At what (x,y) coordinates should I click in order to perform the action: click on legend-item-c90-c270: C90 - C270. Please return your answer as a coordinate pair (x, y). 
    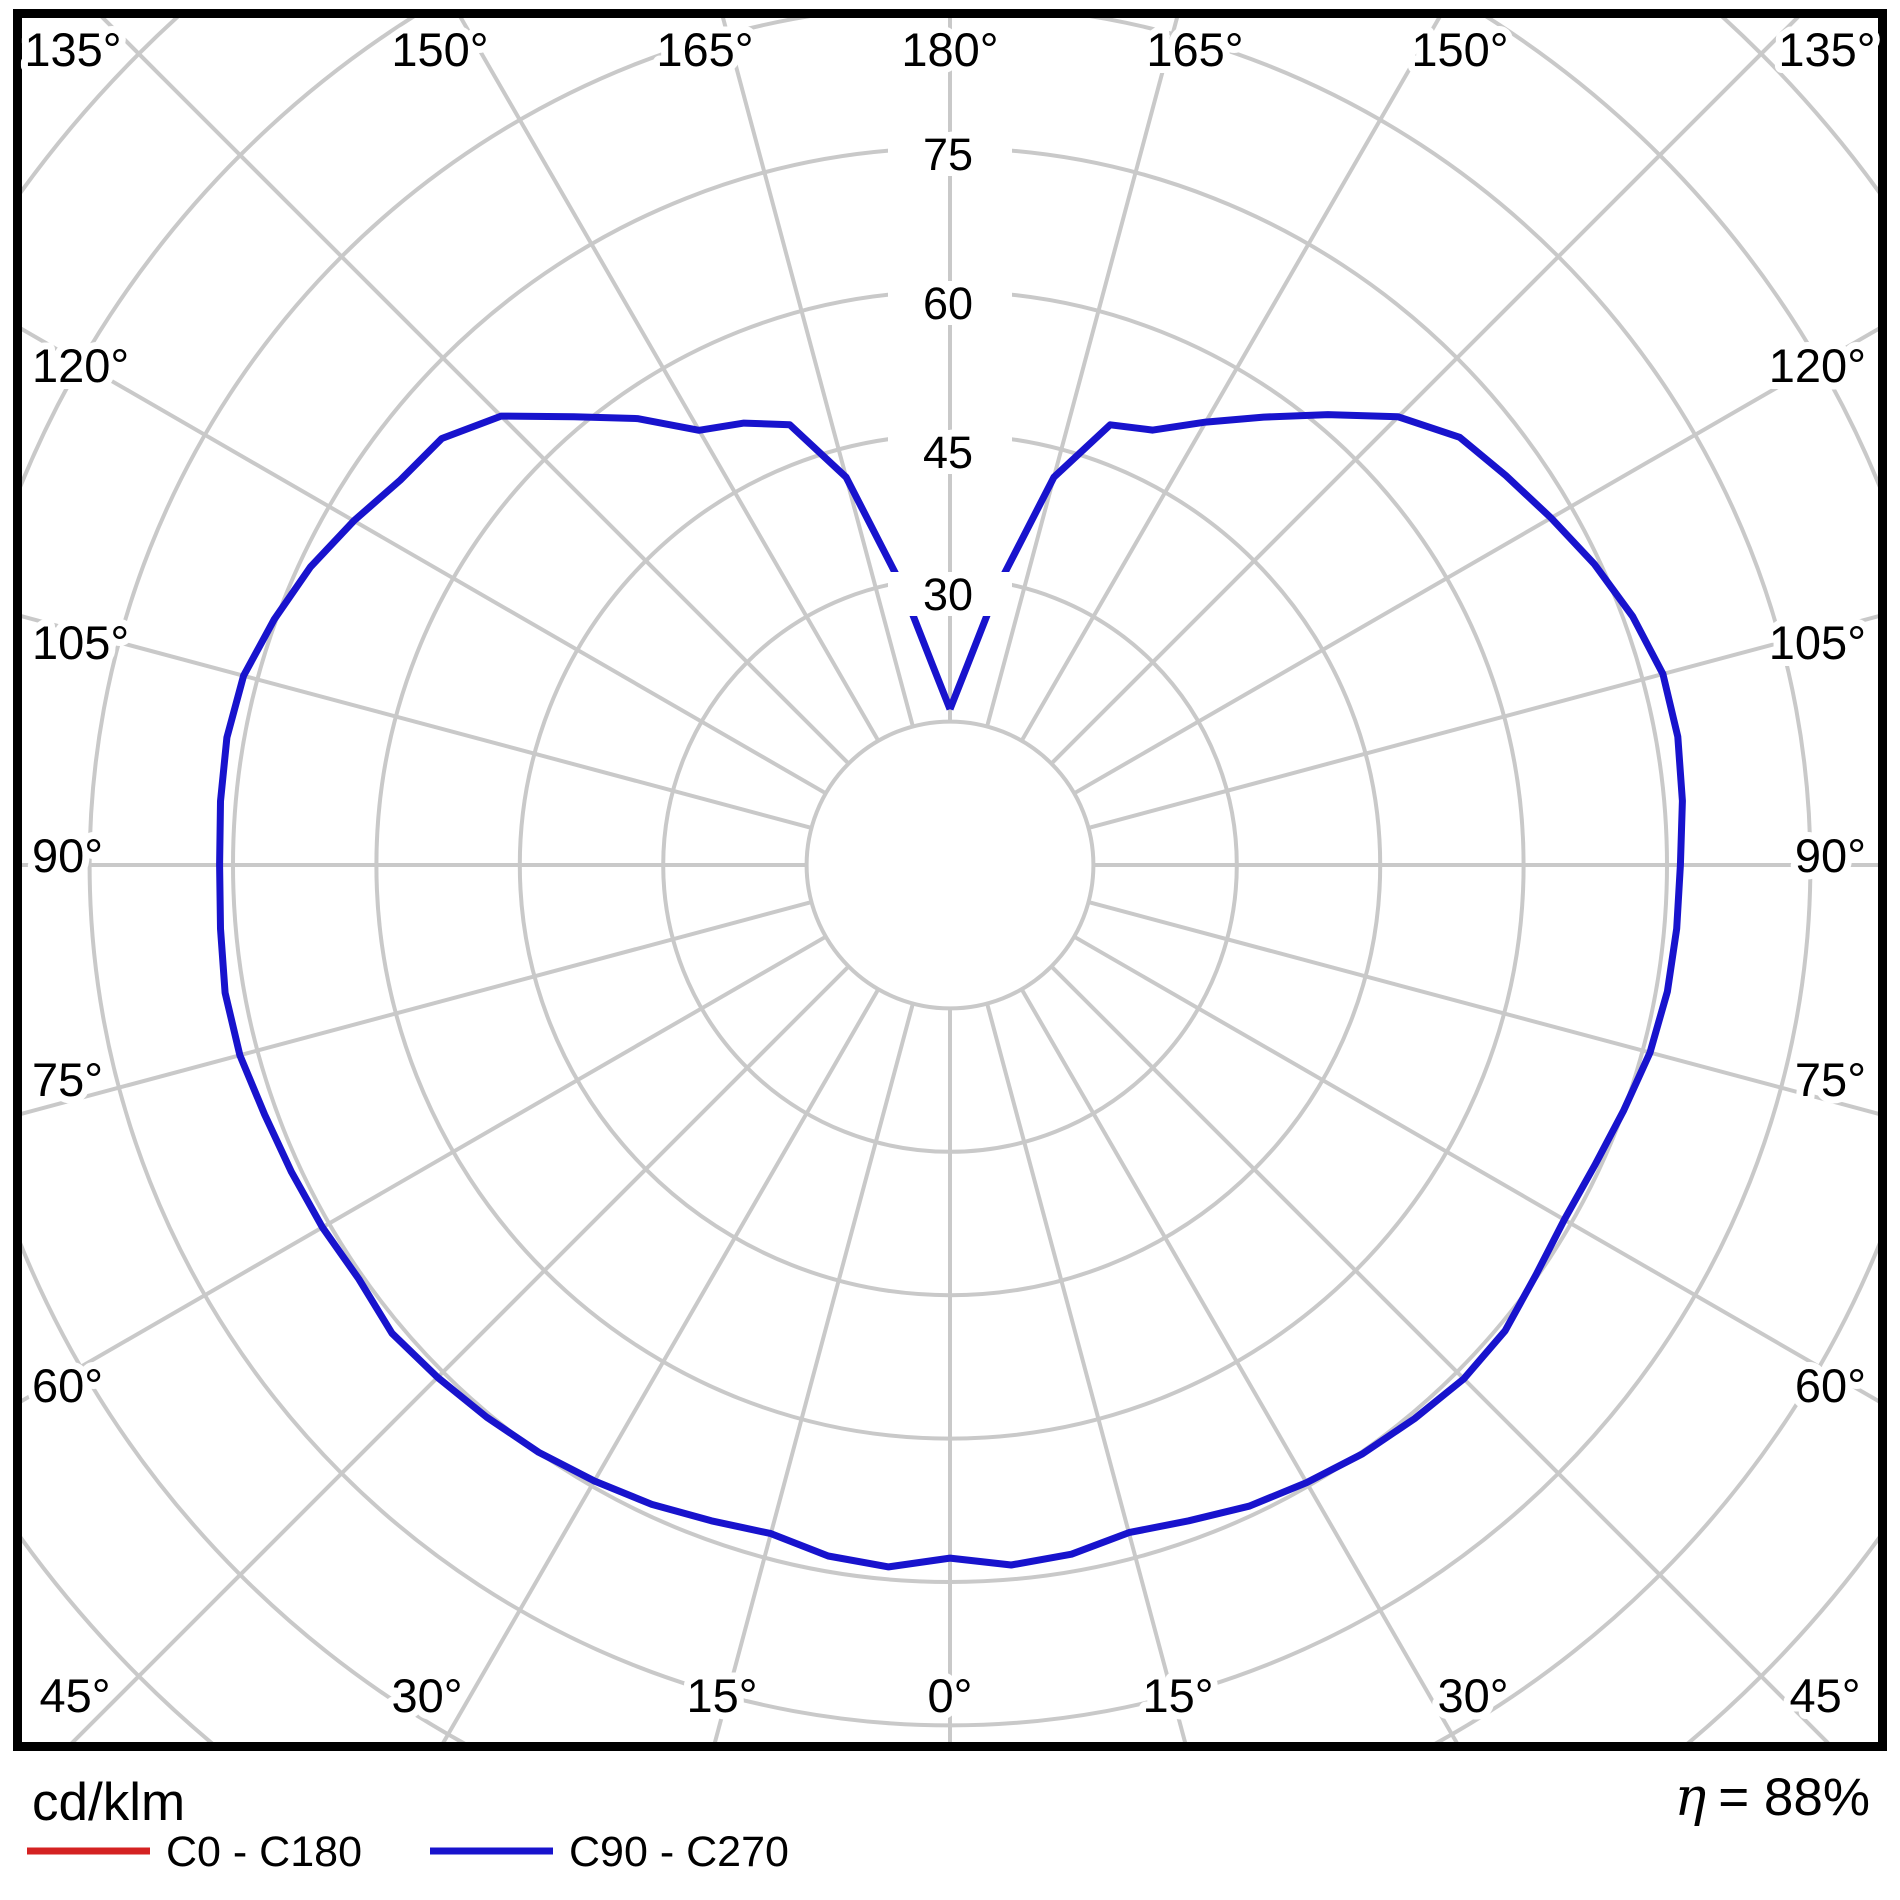
    Looking at the image, I should click on (613, 1852).